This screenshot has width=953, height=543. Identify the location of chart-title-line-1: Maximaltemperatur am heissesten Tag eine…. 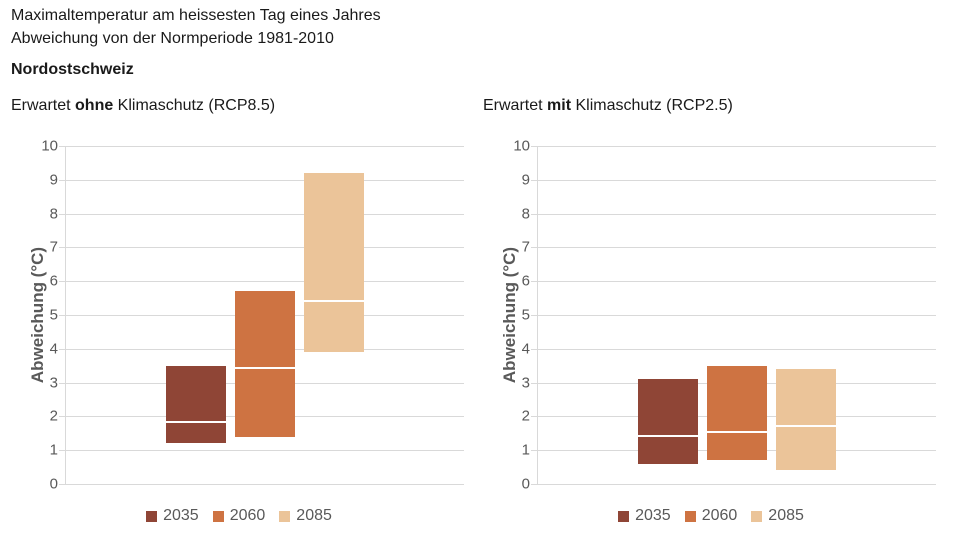
(196, 15).